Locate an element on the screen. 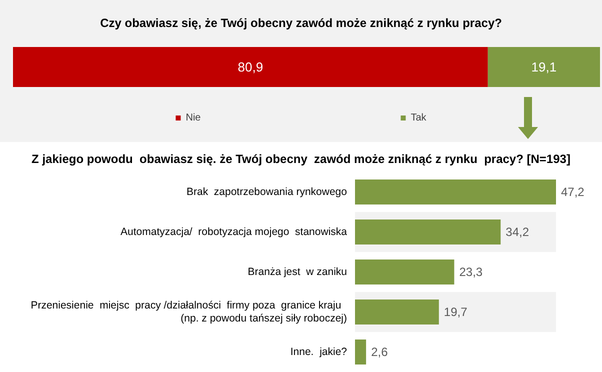 Image resolution: width=602 pixels, height=372 pixels. data-label: 19,7 is located at coordinates (456, 312).